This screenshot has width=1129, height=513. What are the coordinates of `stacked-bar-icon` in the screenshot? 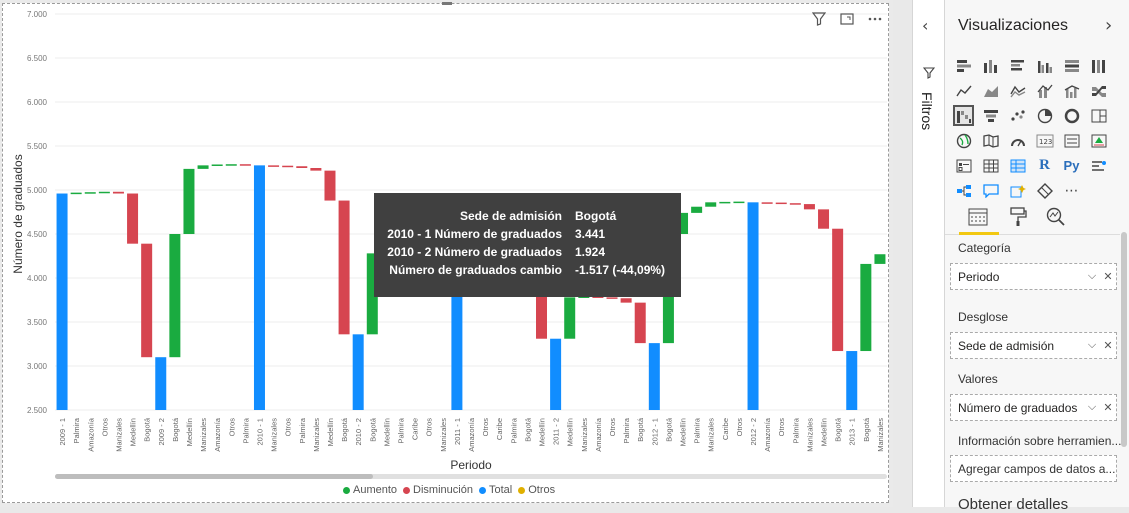 It's located at (963, 65).